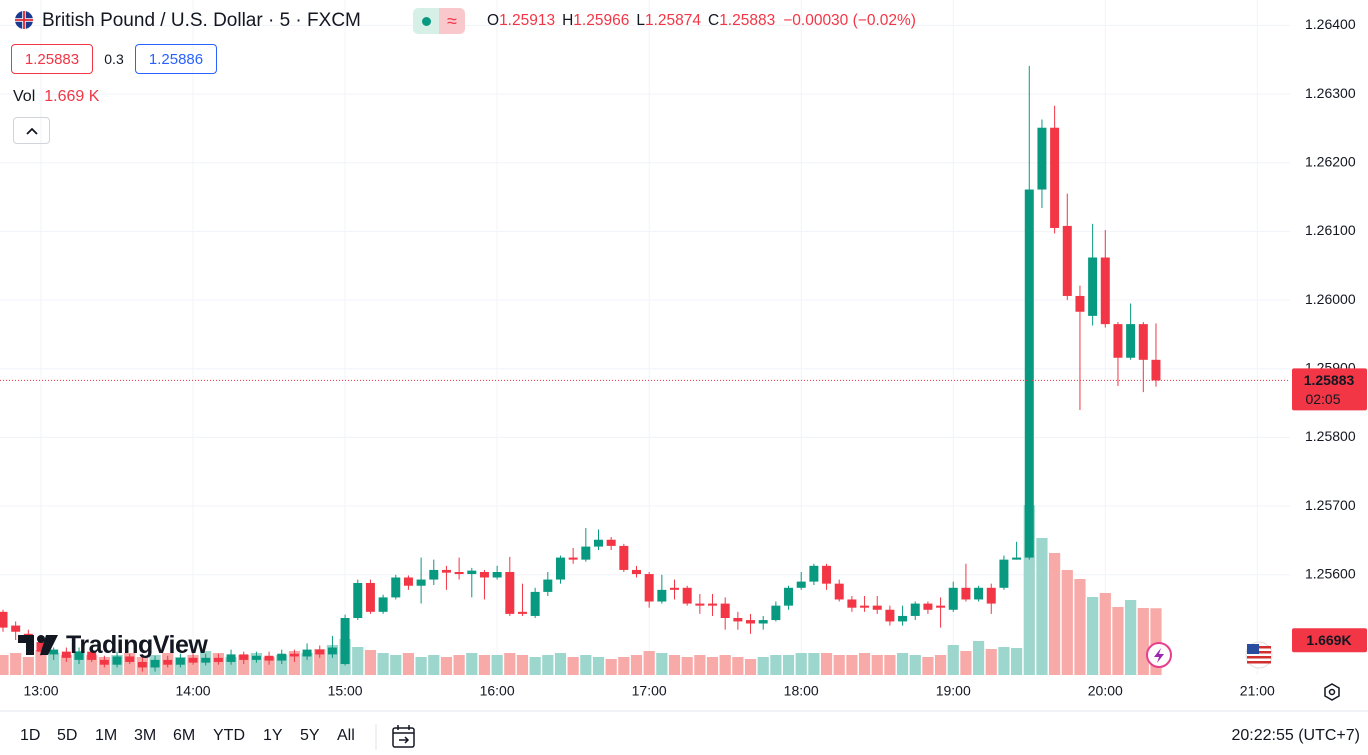 Image resolution: width=1368 pixels, height=755 pixels. Describe the element at coordinates (310, 735) in the screenshot. I see `range-button: 5Y` at that location.